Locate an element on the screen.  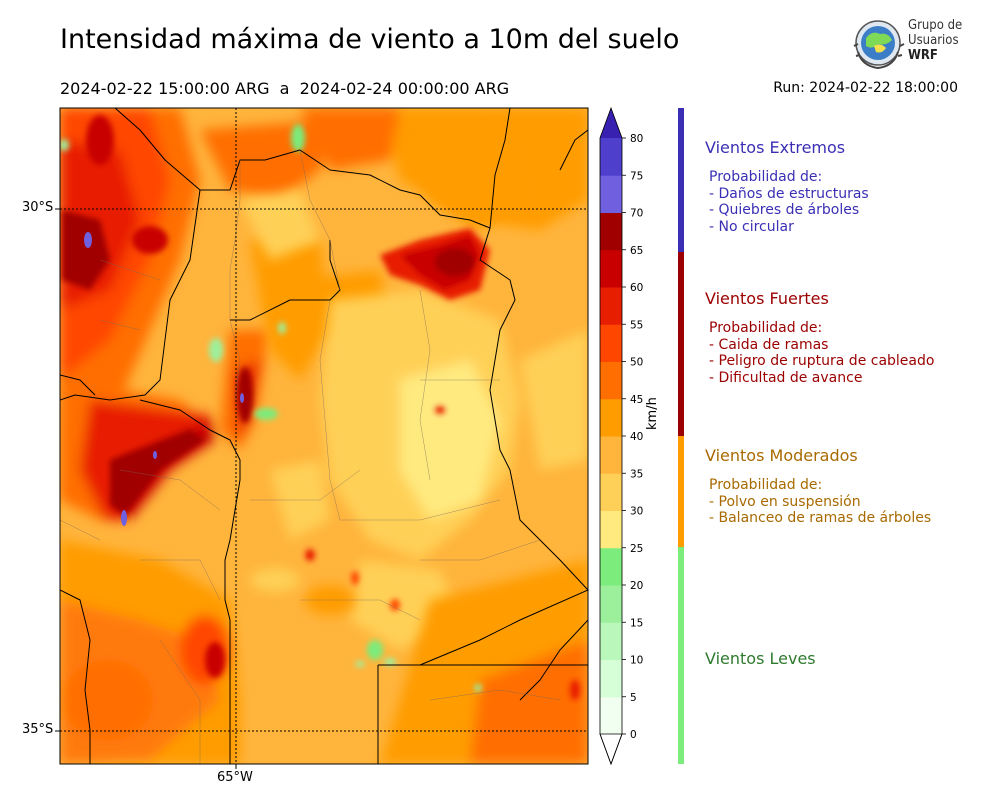
logo-text: Grupo de Usuarios WRF is located at coordinates (935, 40).